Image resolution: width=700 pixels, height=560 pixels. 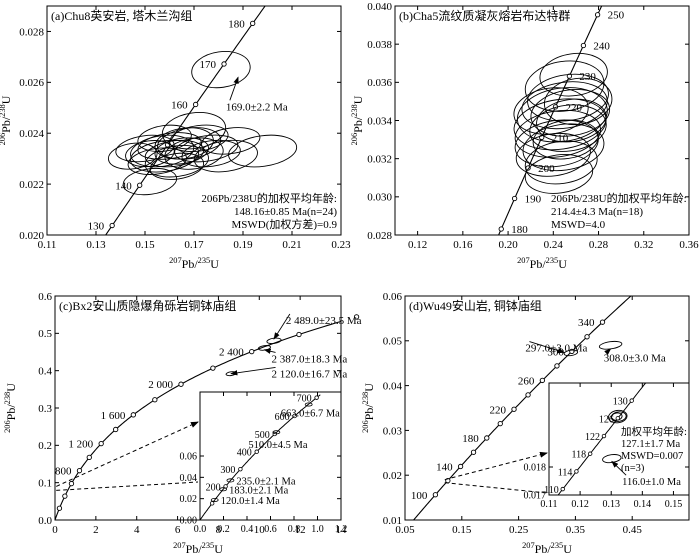 What do you see at coordinates (194, 263) in the screenshot?
I see `panel-a-xlabel-text: 207Pb/235U` at bounding box center [194, 263].